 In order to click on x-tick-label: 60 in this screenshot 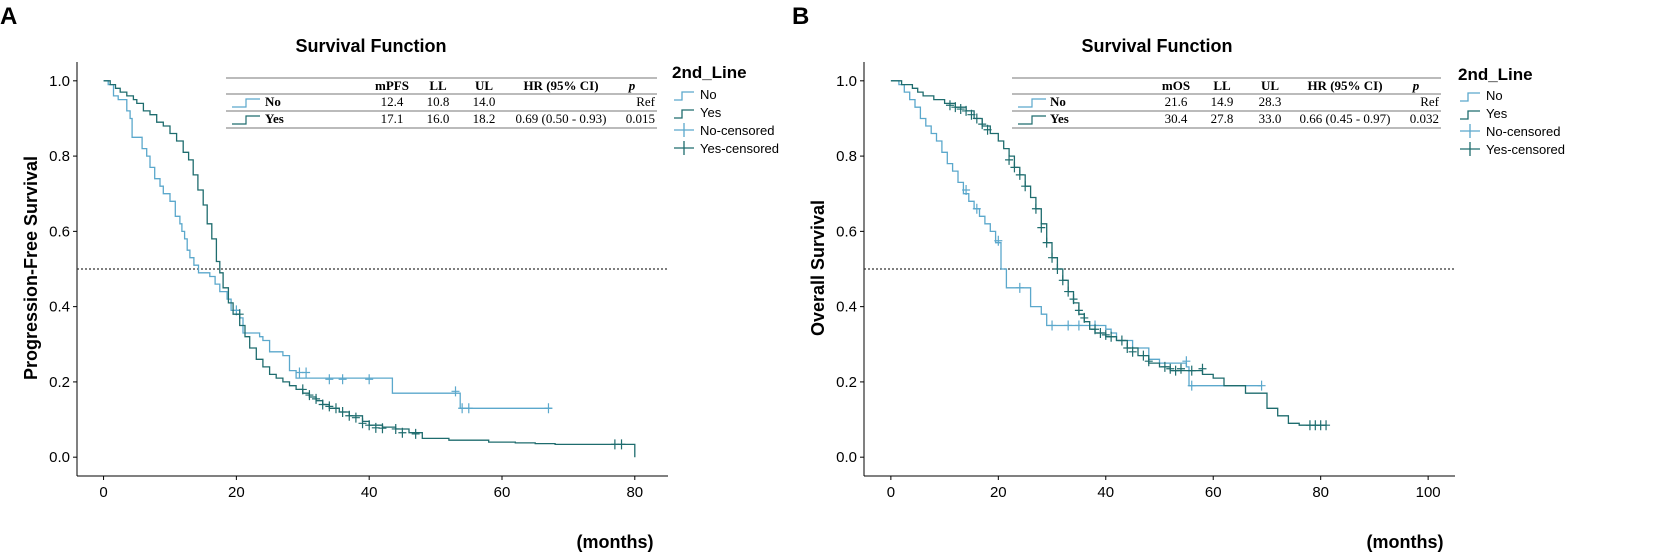, I will do `click(1213, 492)`.